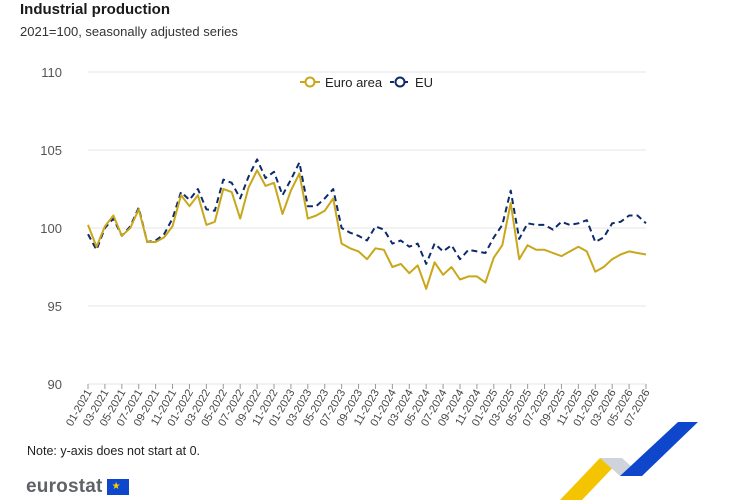 This screenshot has width=730, height=500. I want to click on y-tick-label: 110, so click(51, 72).